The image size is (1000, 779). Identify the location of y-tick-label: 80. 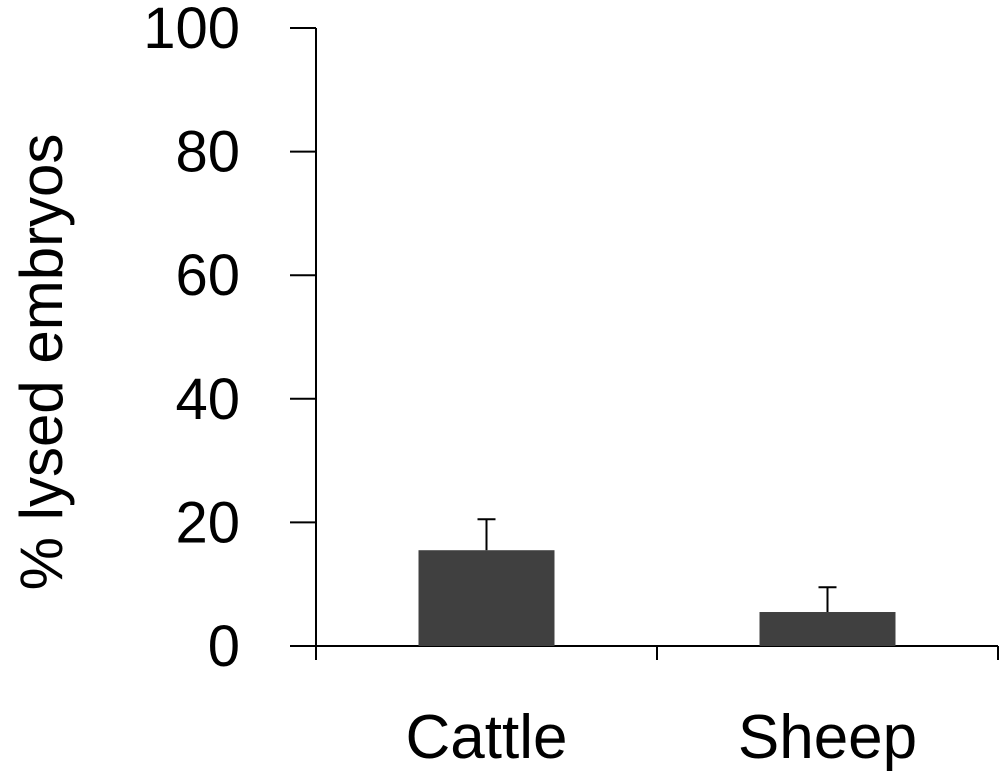
(207, 152).